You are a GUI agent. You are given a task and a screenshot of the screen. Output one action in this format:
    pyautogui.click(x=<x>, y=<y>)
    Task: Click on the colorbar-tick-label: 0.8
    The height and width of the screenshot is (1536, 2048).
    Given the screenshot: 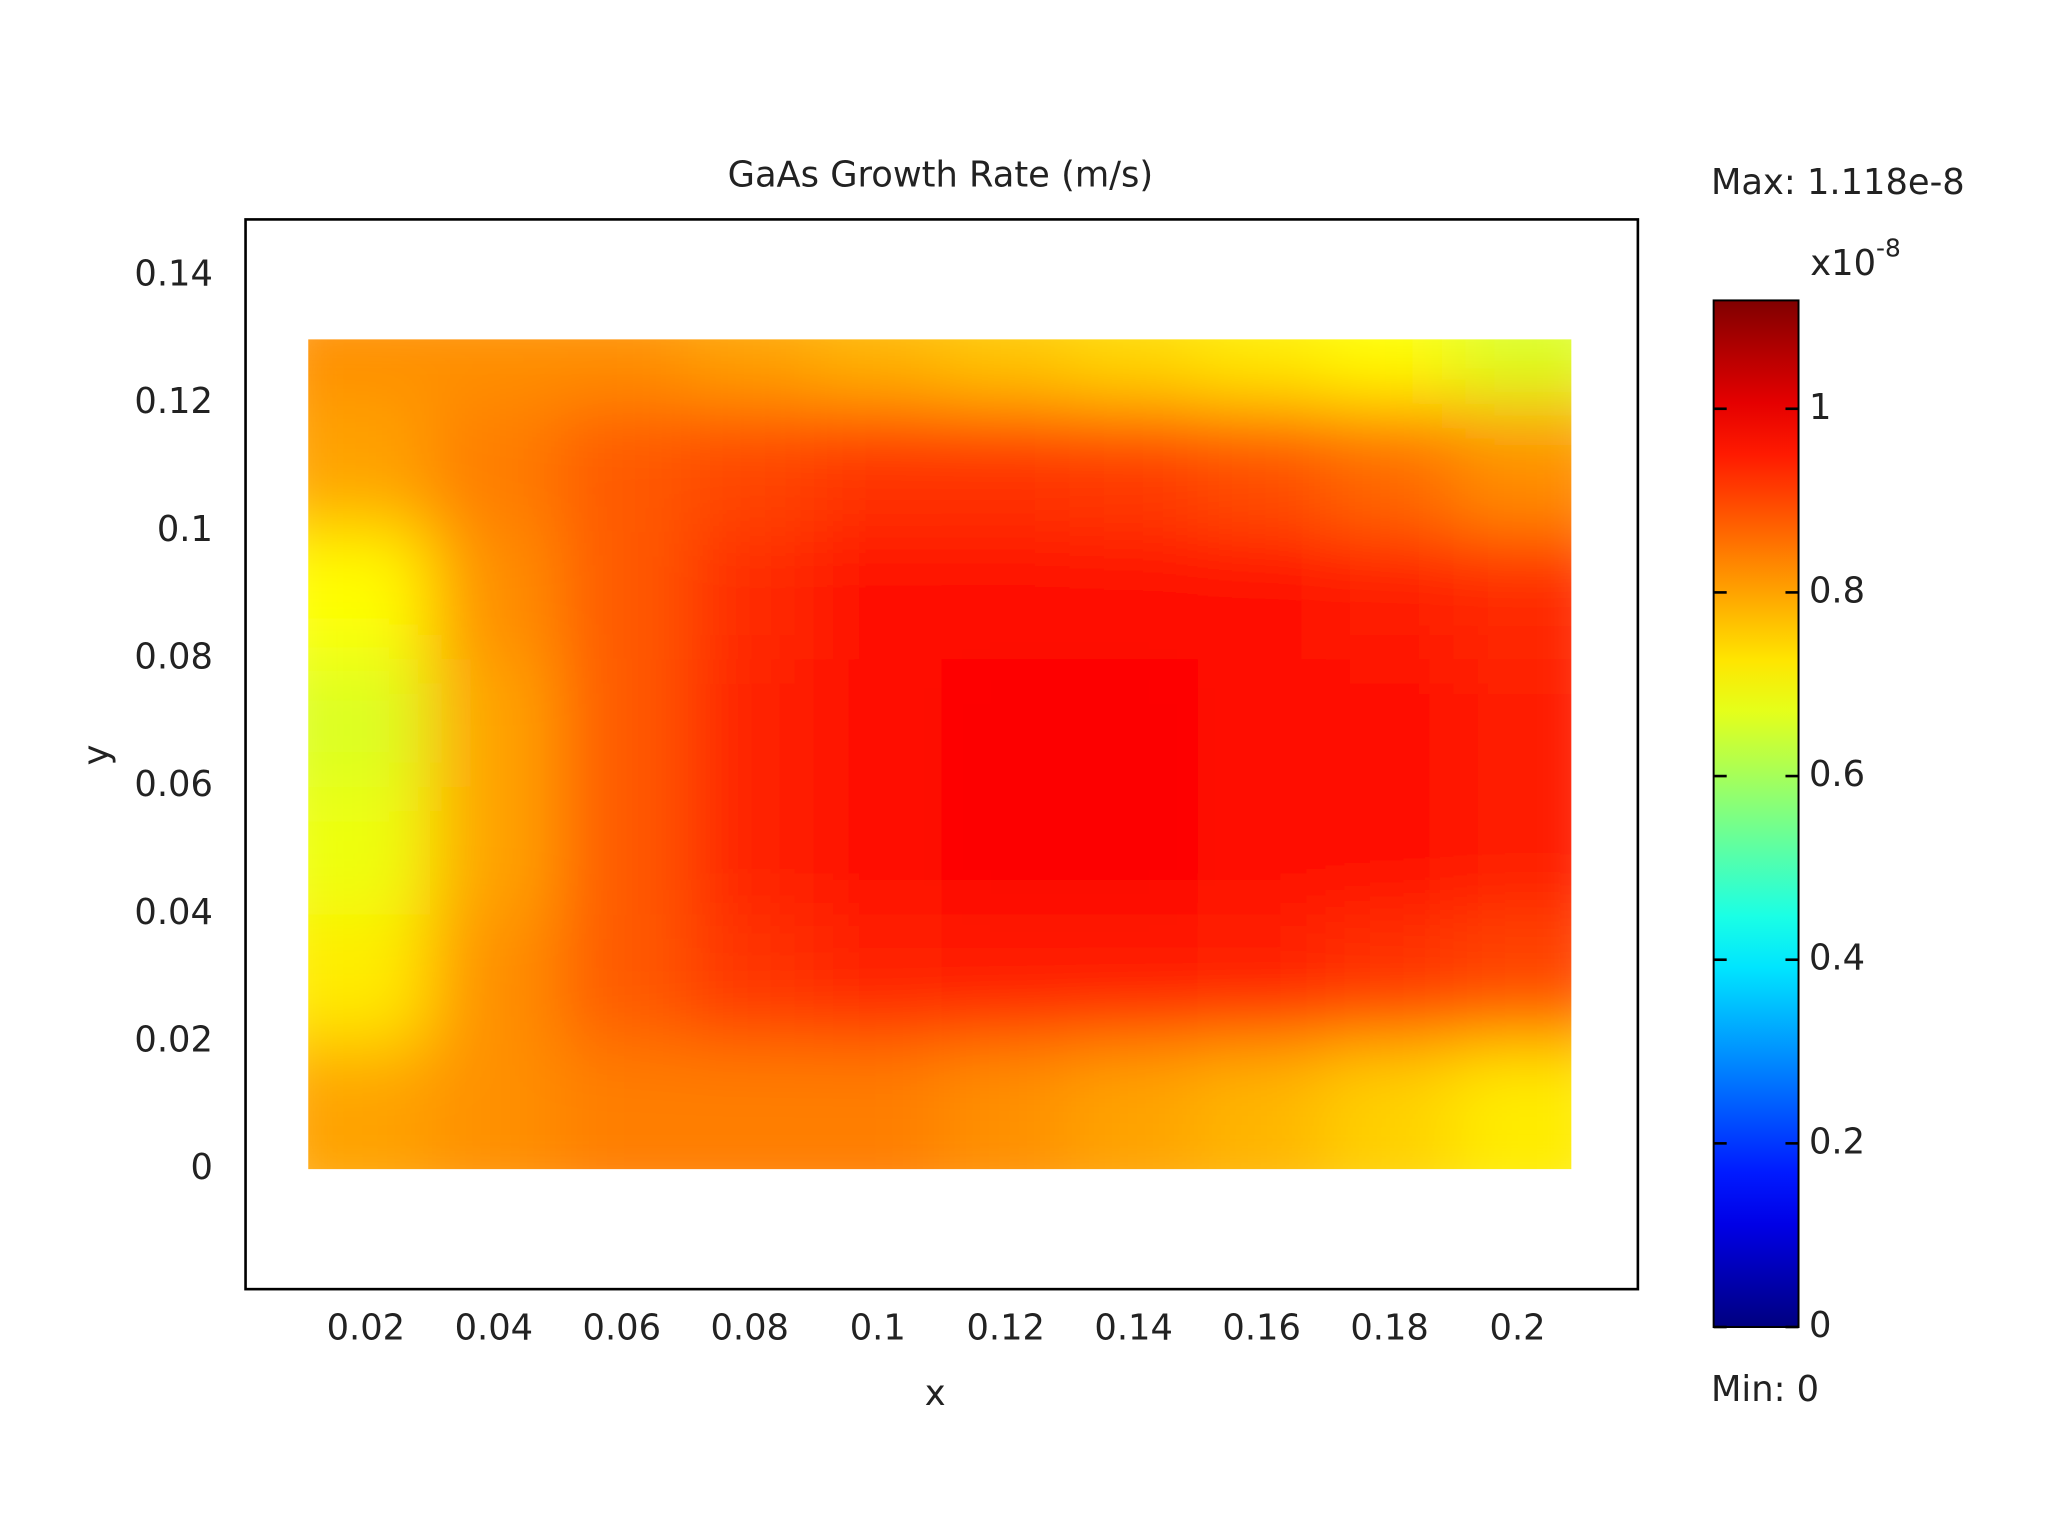 What is the action you would take?
    pyautogui.click(x=1837, y=590)
    